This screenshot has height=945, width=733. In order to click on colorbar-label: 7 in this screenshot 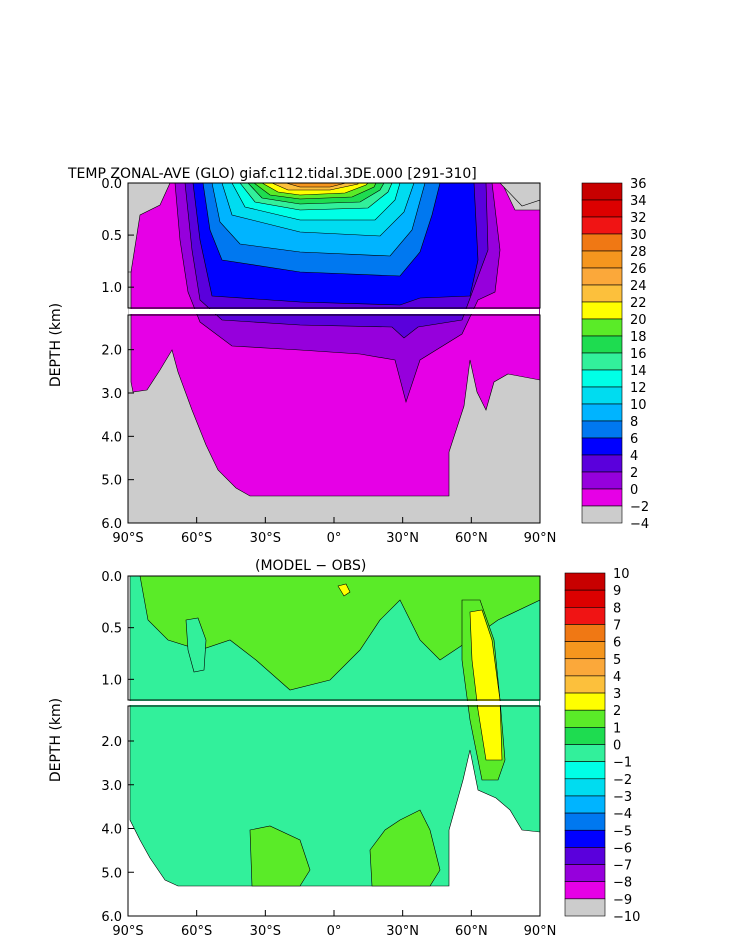, I will do `click(617, 625)`.